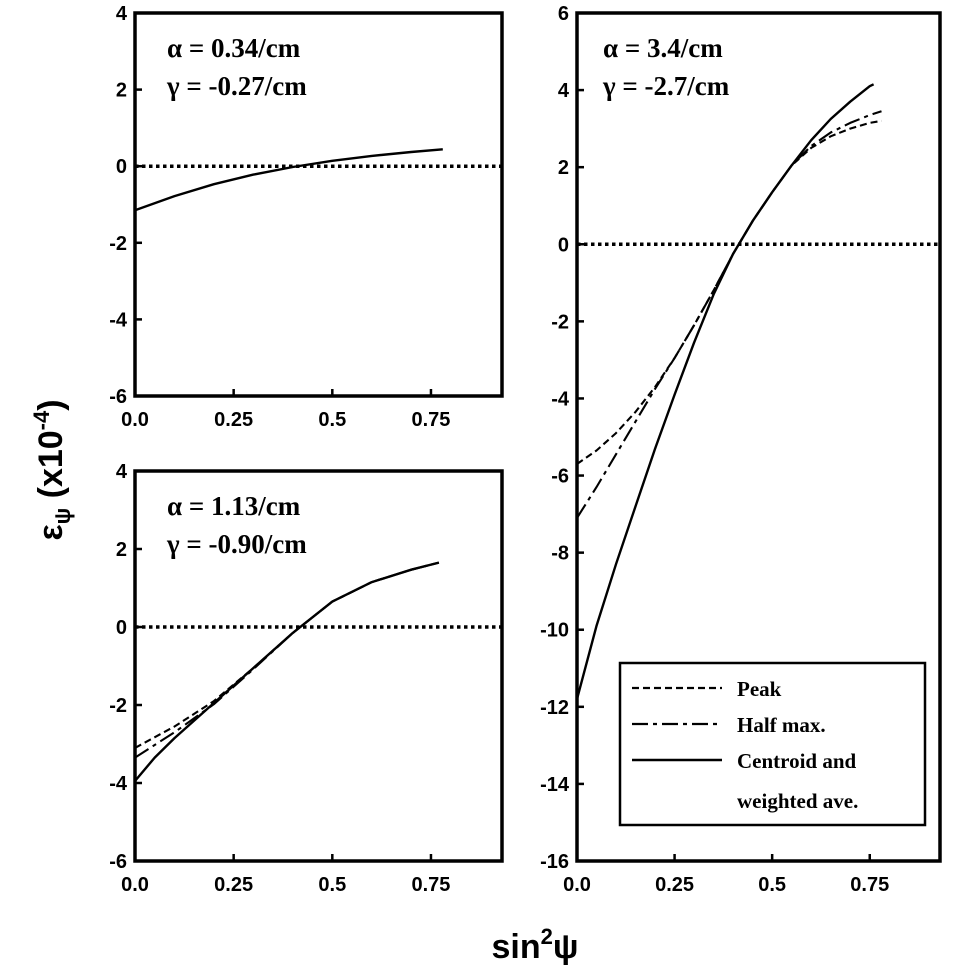 This screenshot has width=957, height=971. Describe the element at coordinates (554, 708) in the screenshot. I see `y-tick-label: -12` at that location.